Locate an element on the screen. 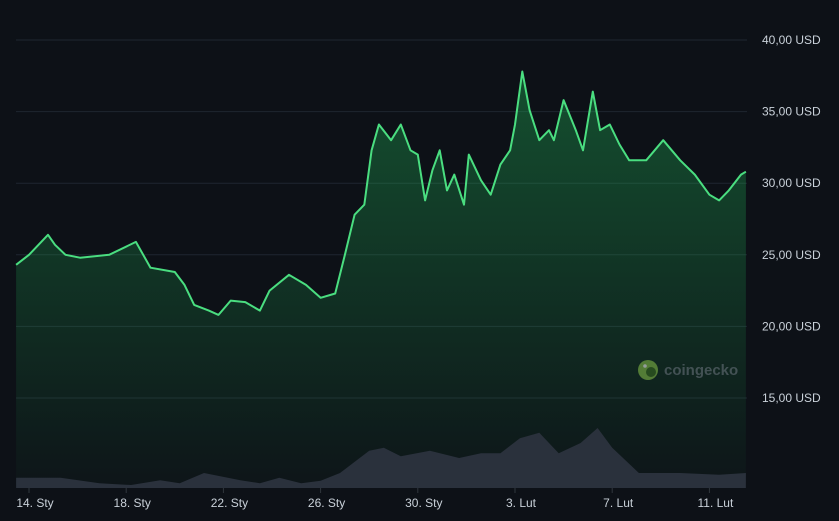 The image size is (839, 521). y-tick-label: 30,00 USD is located at coordinates (791, 183).